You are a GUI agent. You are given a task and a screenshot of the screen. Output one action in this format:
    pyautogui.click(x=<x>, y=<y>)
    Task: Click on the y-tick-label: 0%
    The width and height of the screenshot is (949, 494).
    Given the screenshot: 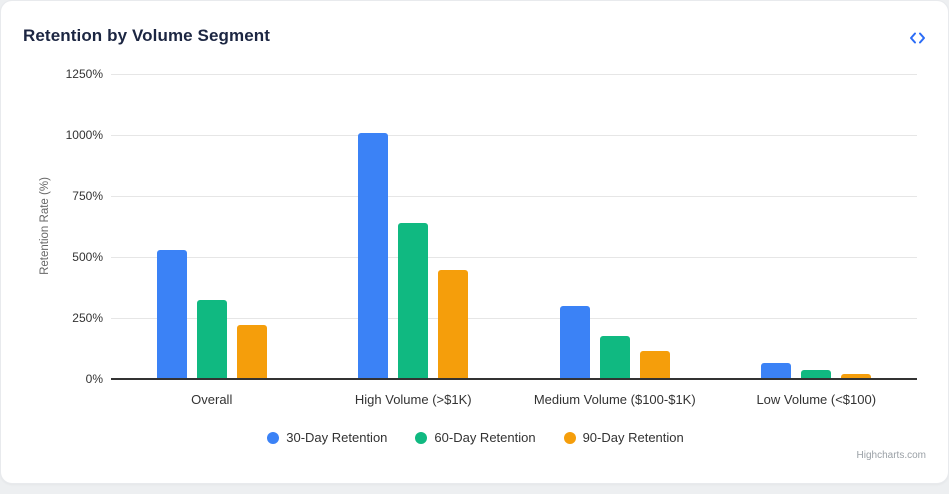 What is the action you would take?
    pyautogui.click(x=94, y=379)
    